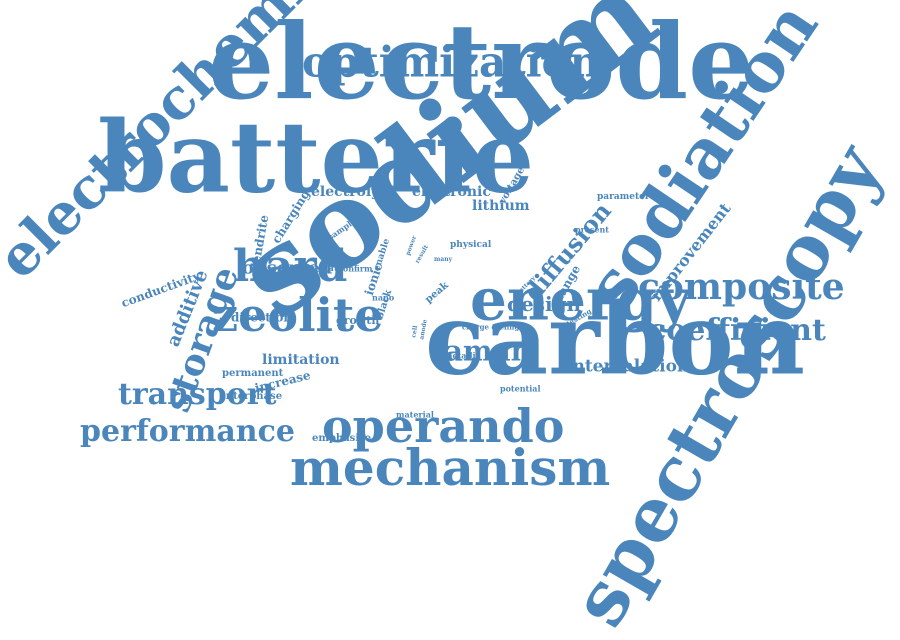 Image resolution: width=900 pixels, height=640 pixels. I want to click on word-hard: hard, so click(290, 266).